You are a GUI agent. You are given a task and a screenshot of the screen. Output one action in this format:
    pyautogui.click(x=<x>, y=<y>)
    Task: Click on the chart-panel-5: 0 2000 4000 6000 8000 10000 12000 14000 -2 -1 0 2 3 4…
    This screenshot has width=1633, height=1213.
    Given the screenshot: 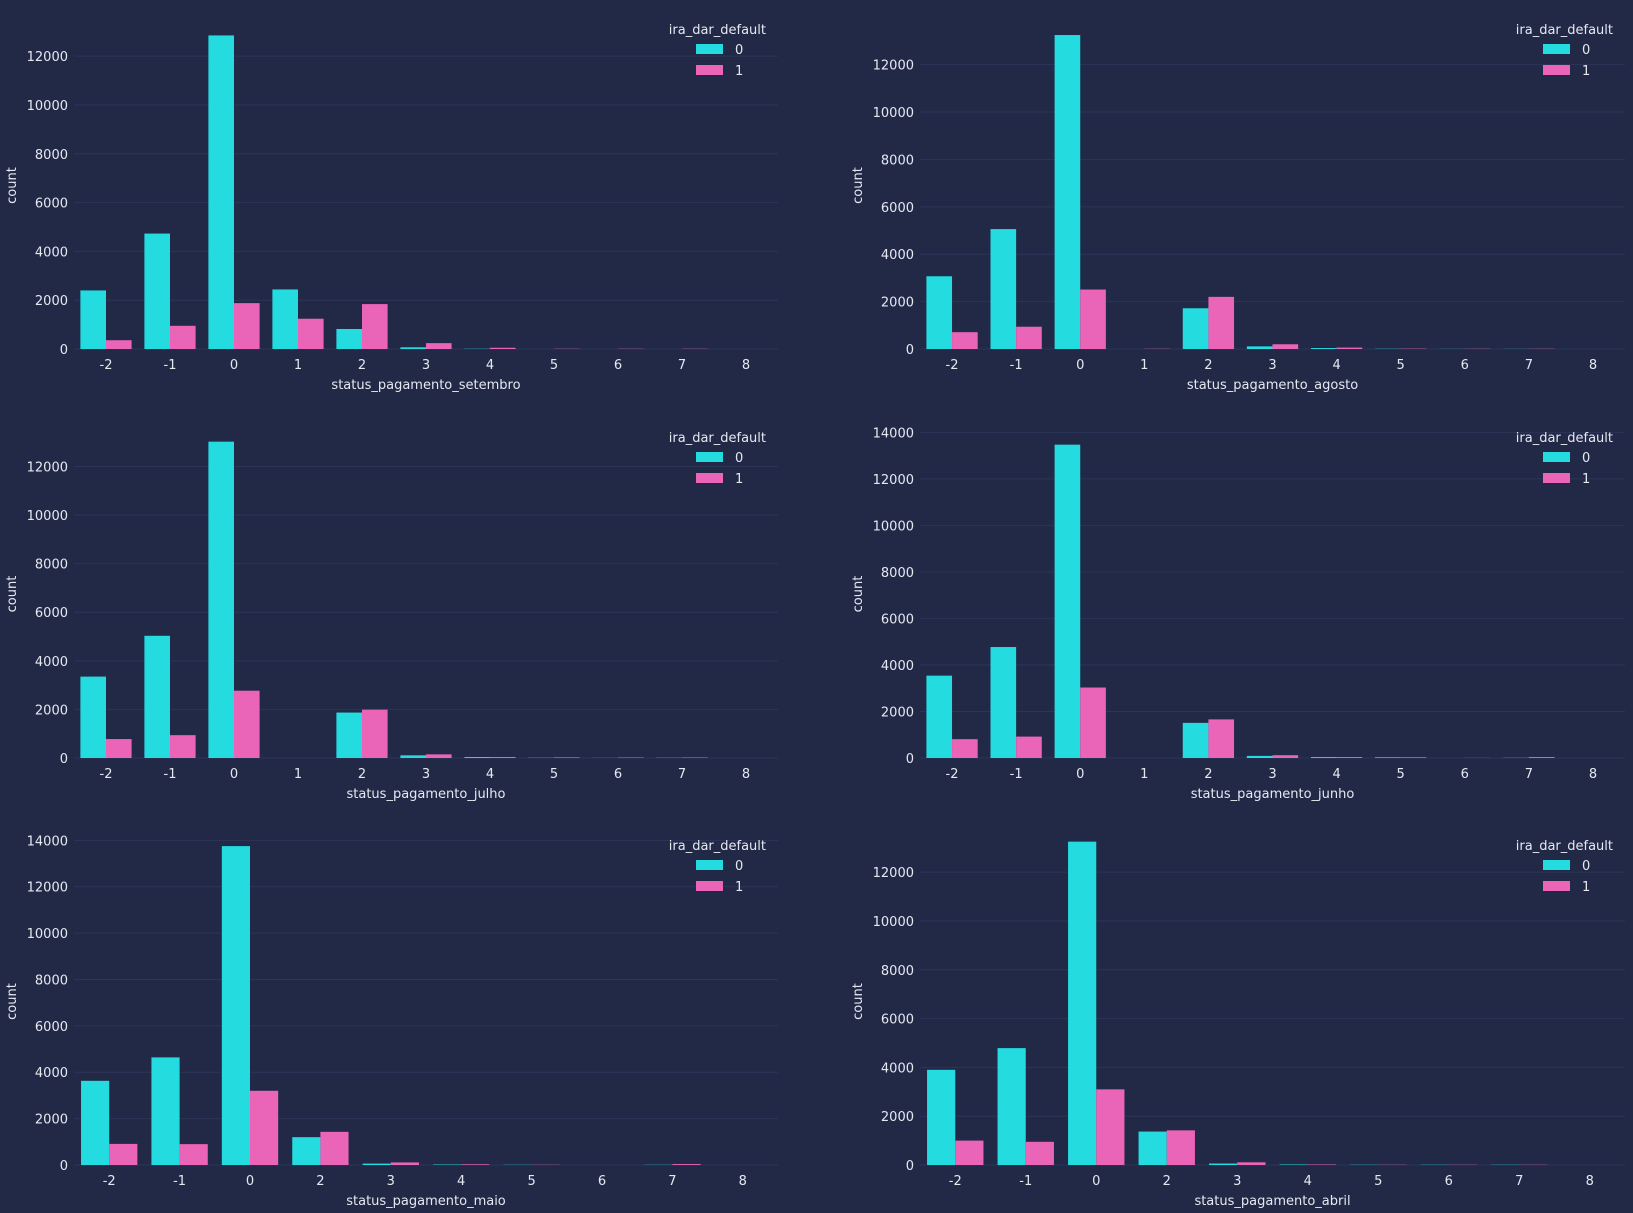 What is the action you would take?
    pyautogui.click(x=391, y=1021)
    